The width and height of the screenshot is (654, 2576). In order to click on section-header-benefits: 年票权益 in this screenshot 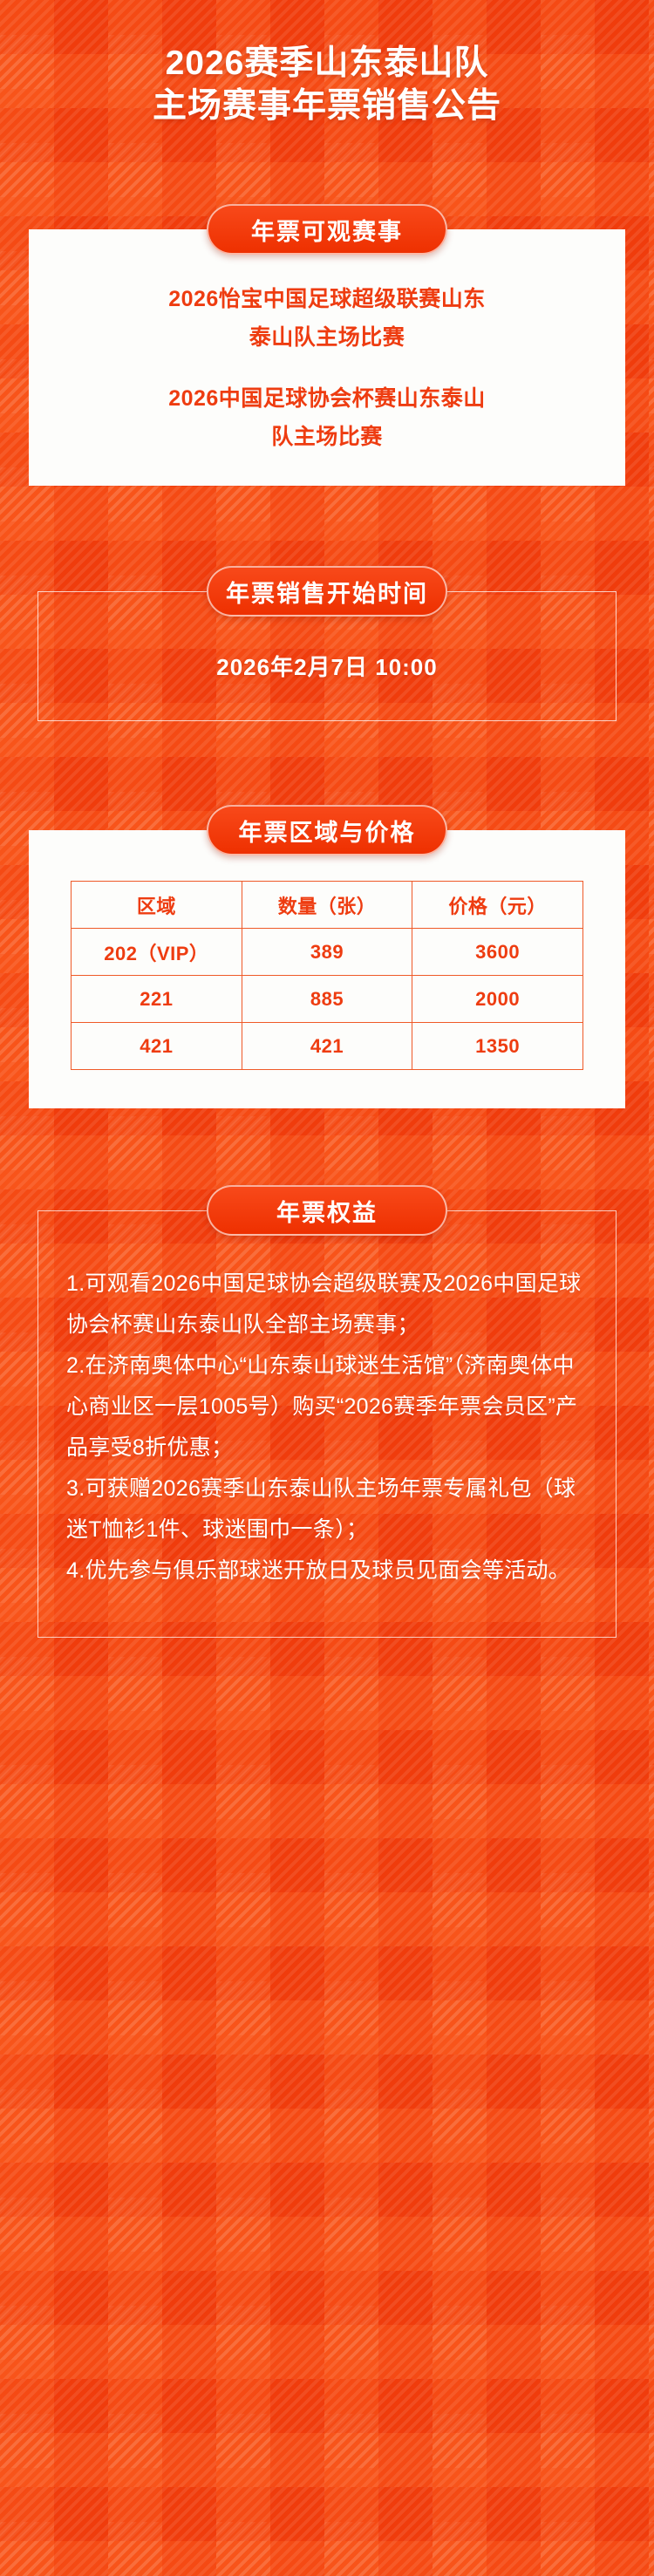, I will do `click(327, 1211)`.